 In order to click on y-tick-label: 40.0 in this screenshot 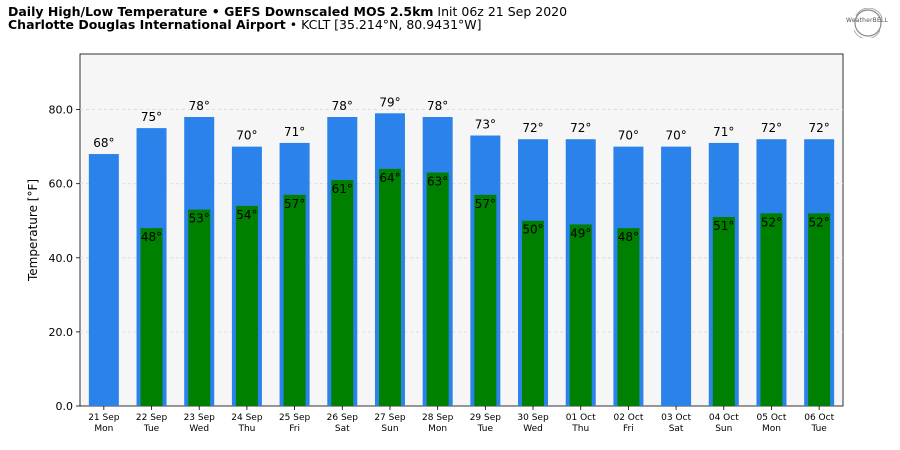, I will do `click(61, 258)`.